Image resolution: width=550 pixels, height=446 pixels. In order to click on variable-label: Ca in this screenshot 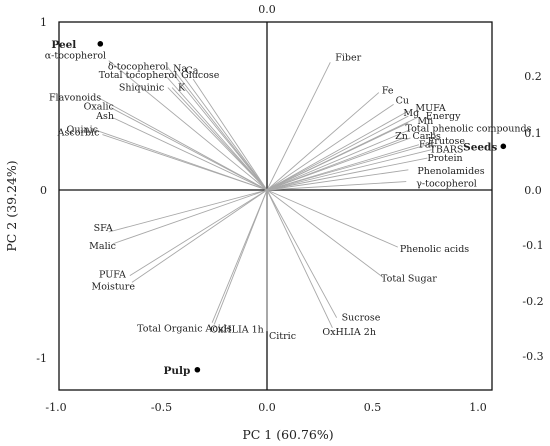, I will do `click(191, 70)`.